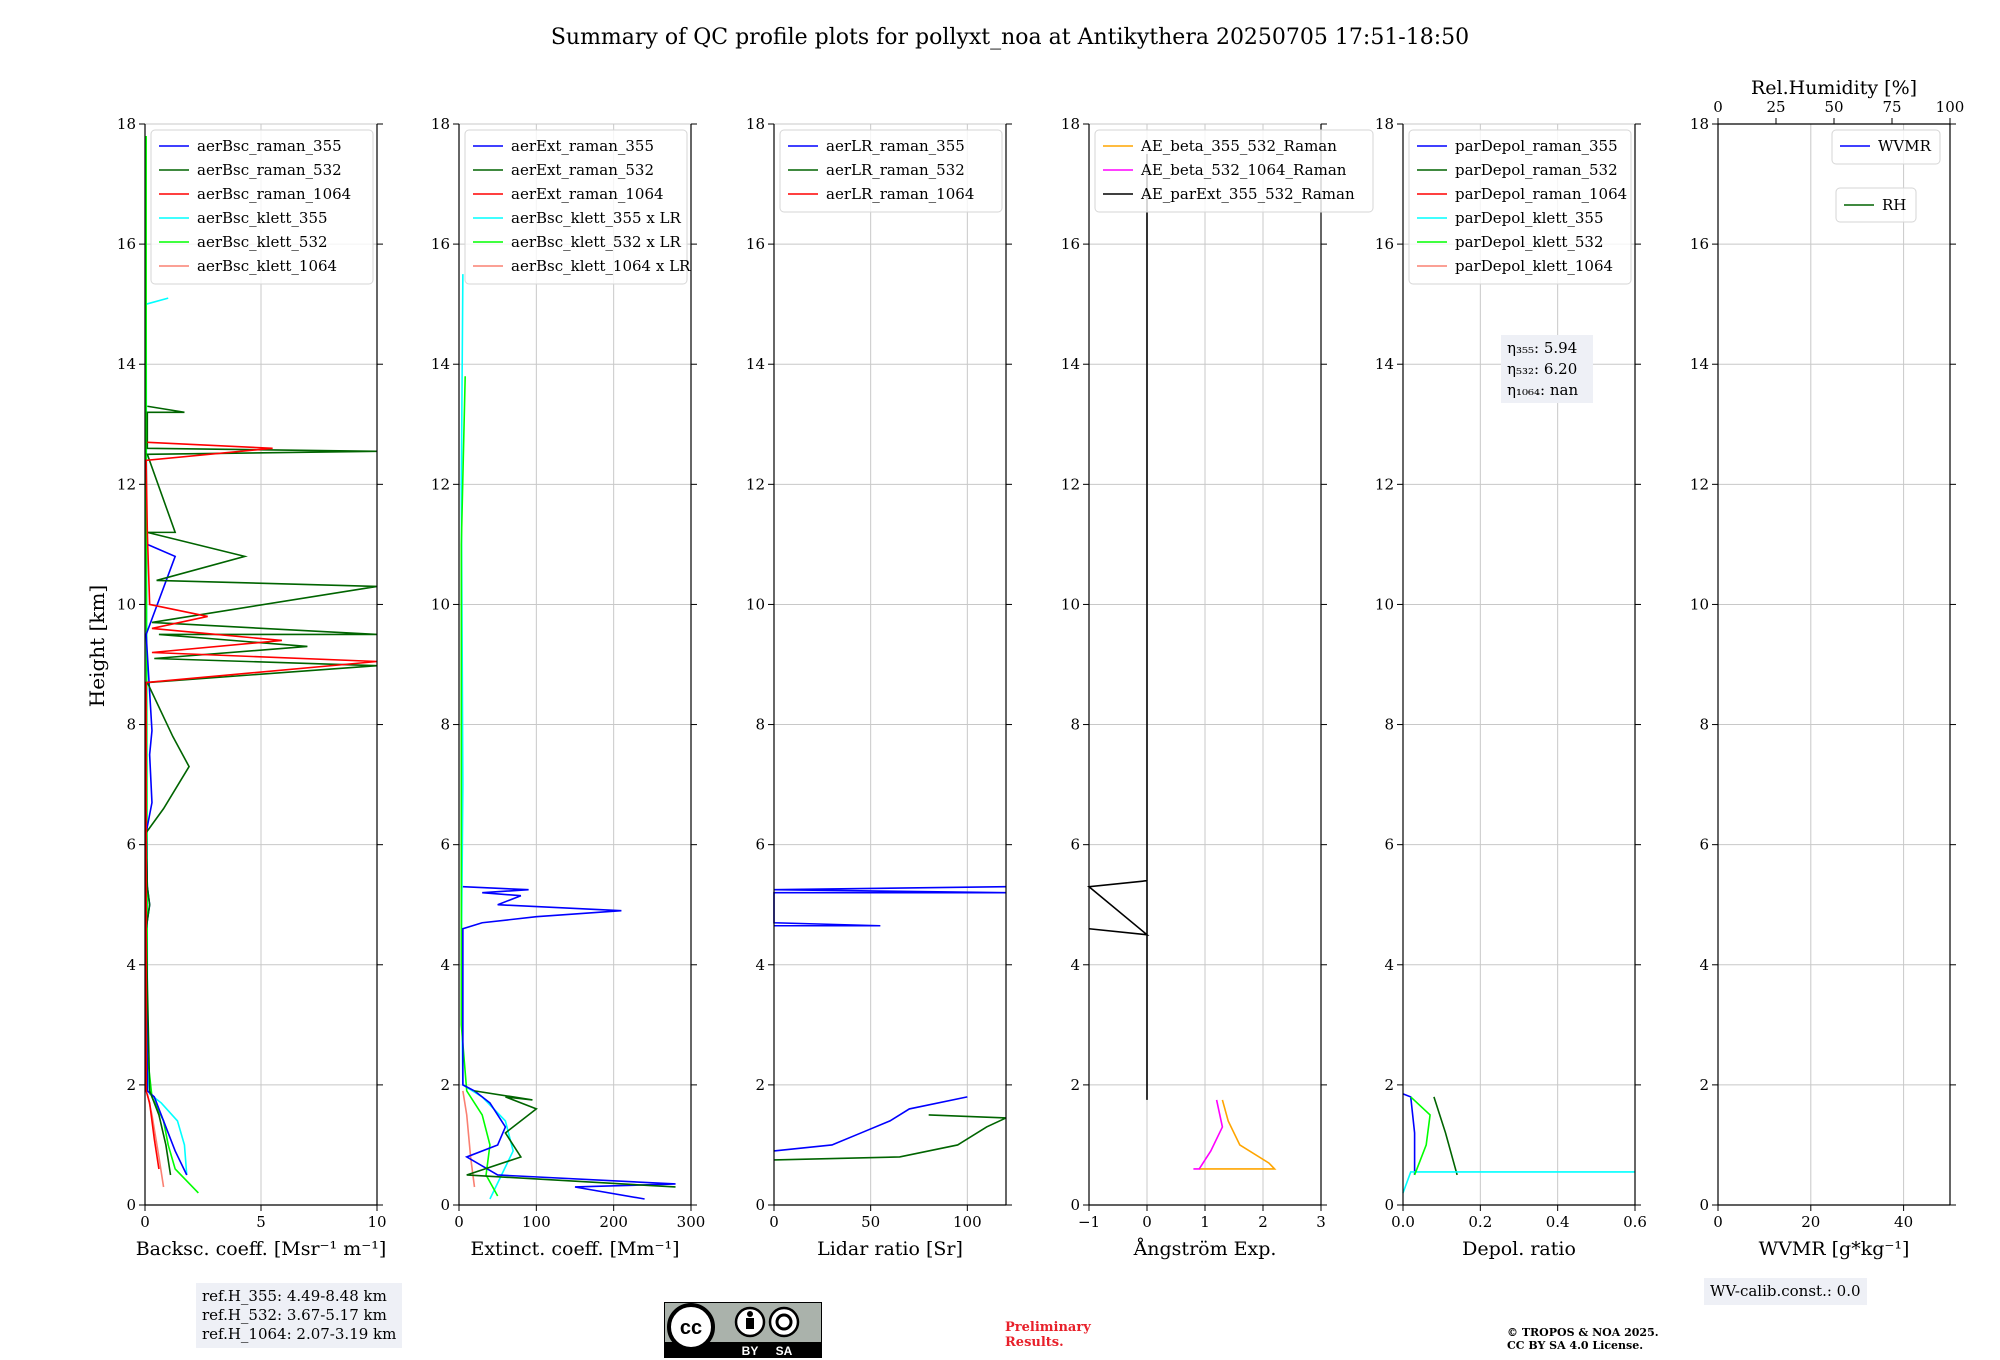 The image size is (2000, 1360). I want to click on sa-share-icon, so click(784, 1322).